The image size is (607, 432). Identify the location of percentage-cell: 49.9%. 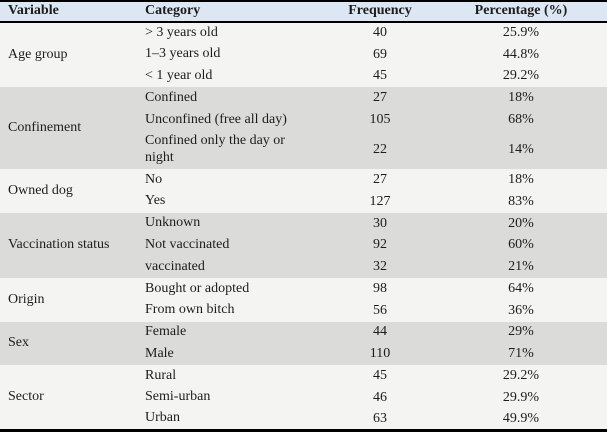
(521, 418).